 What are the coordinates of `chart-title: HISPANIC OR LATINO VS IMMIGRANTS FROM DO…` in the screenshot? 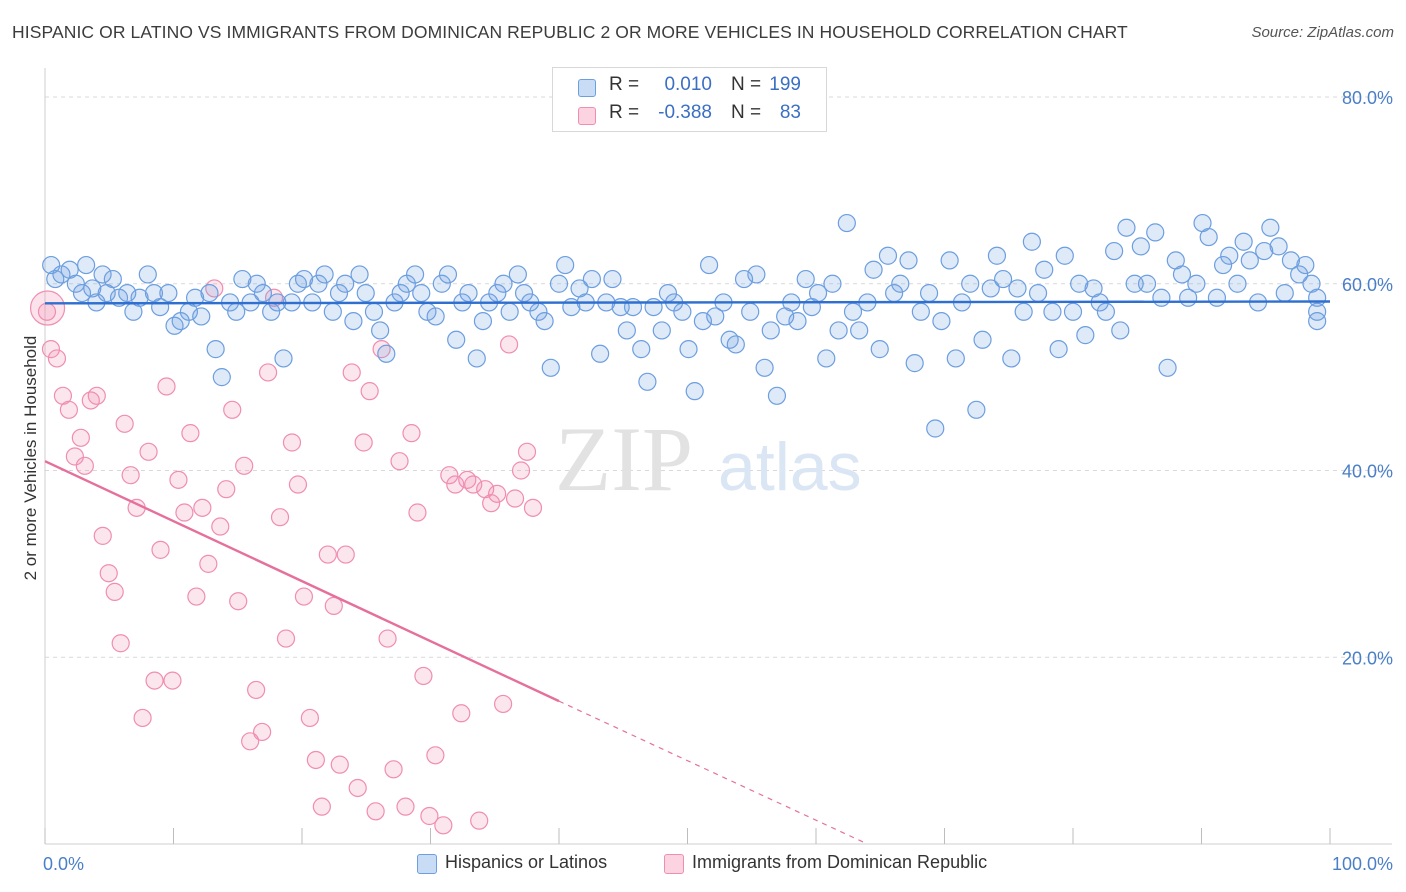 It's located at (570, 32).